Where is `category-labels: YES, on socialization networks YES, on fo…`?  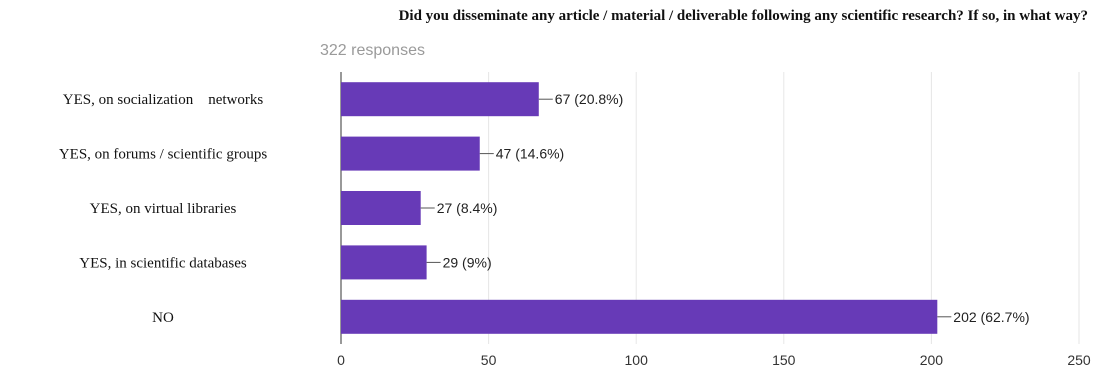
category-labels: YES, on socialization networks YES, on fo… is located at coordinates (163, 209).